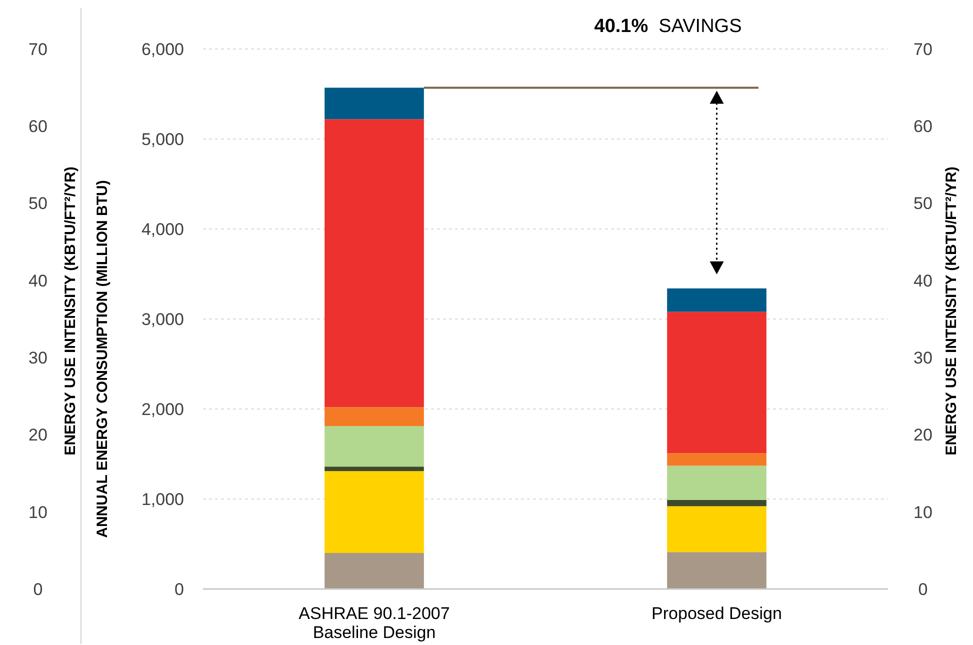  I want to click on y2-tick-label: 30, so click(38, 358).